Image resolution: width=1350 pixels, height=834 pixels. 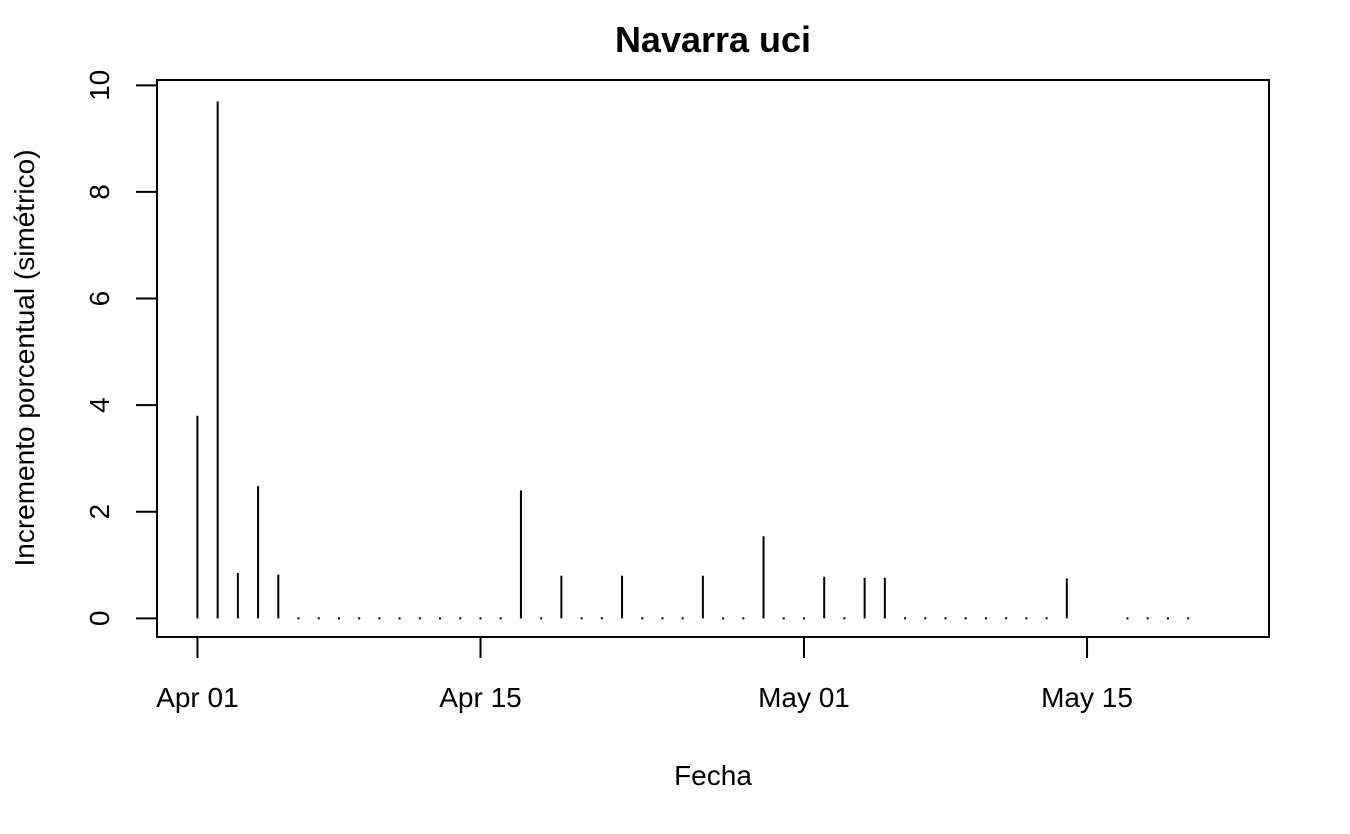 What do you see at coordinates (197, 697) in the screenshot?
I see `x-tick-label: Apr 01` at bounding box center [197, 697].